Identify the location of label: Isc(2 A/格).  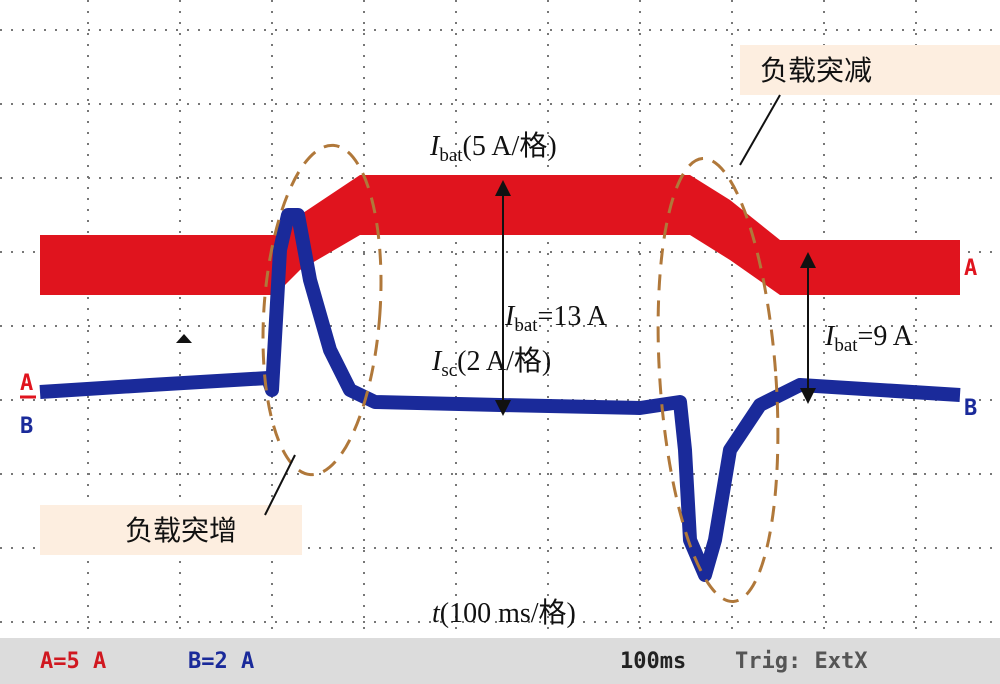
(491, 363).